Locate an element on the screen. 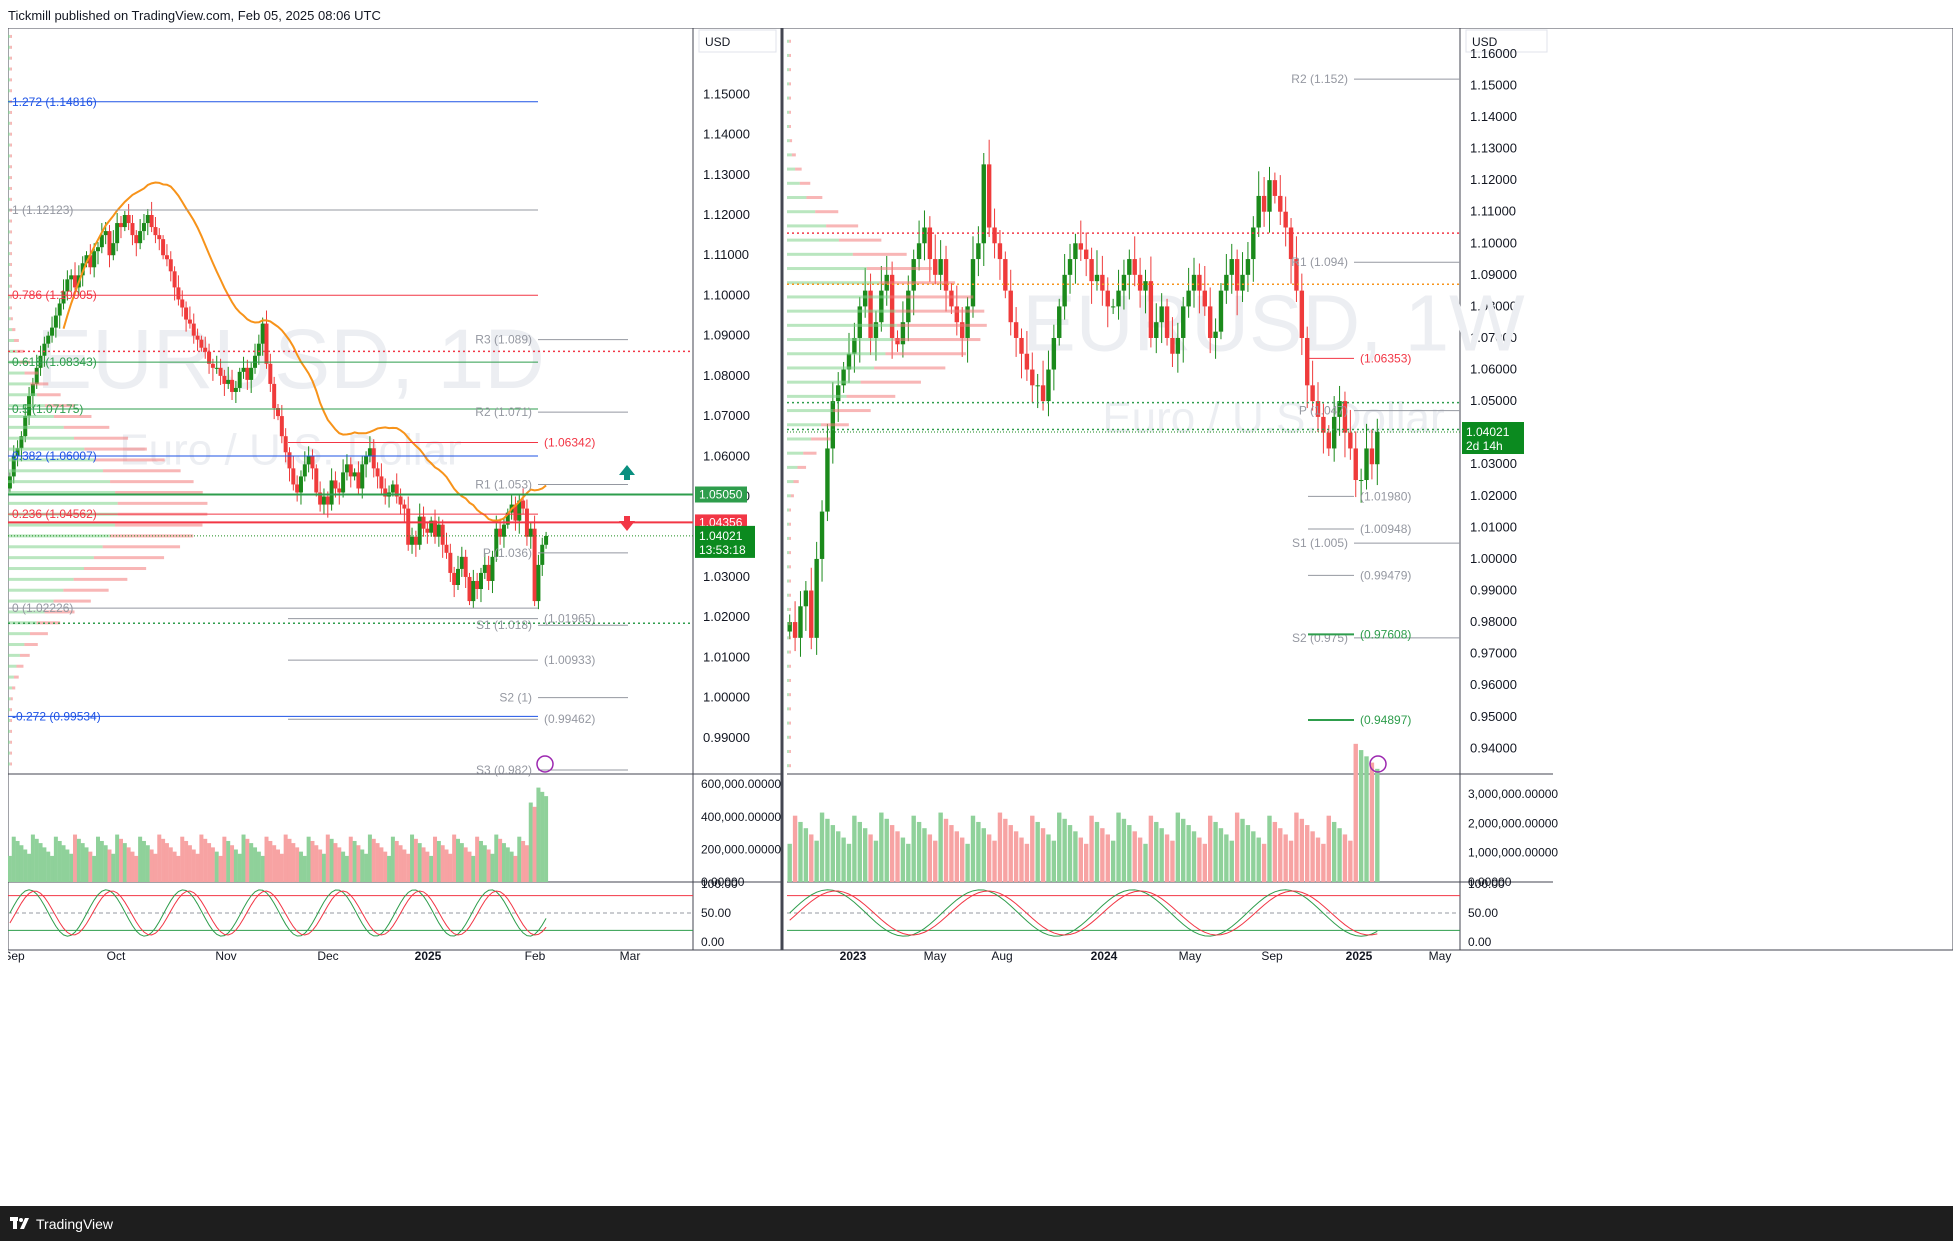  level-label: (1.06342) is located at coordinates (569, 443).